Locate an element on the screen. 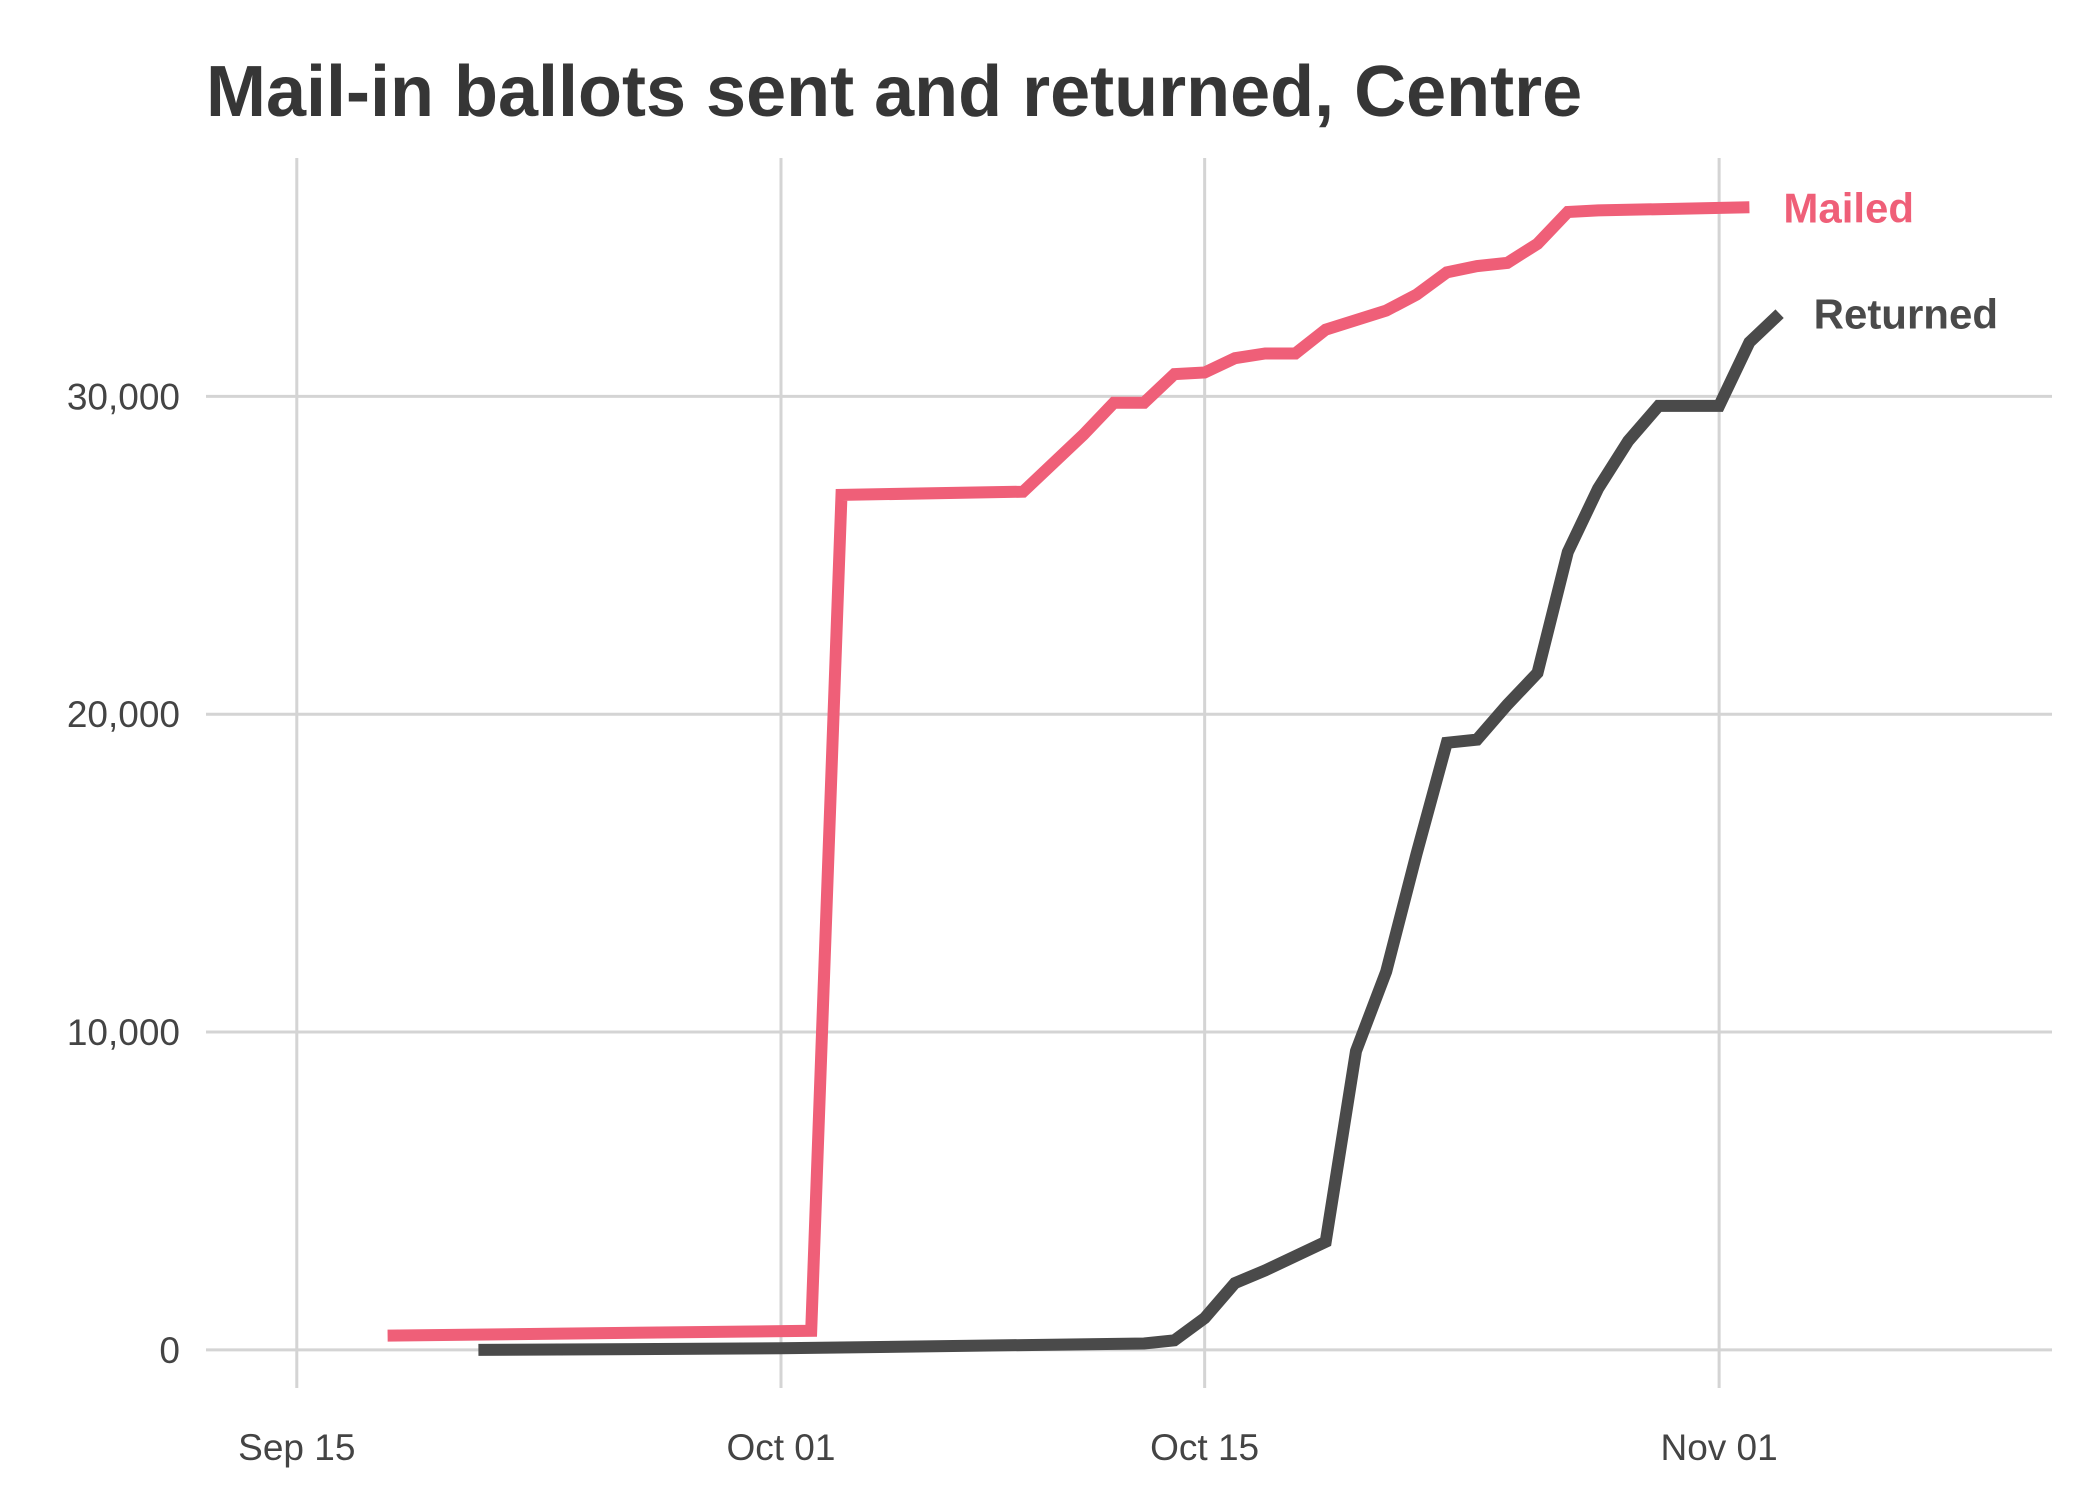 The width and height of the screenshot is (2100, 1500). x-tick-label: Oct 01 is located at coordinates (780, 1447).